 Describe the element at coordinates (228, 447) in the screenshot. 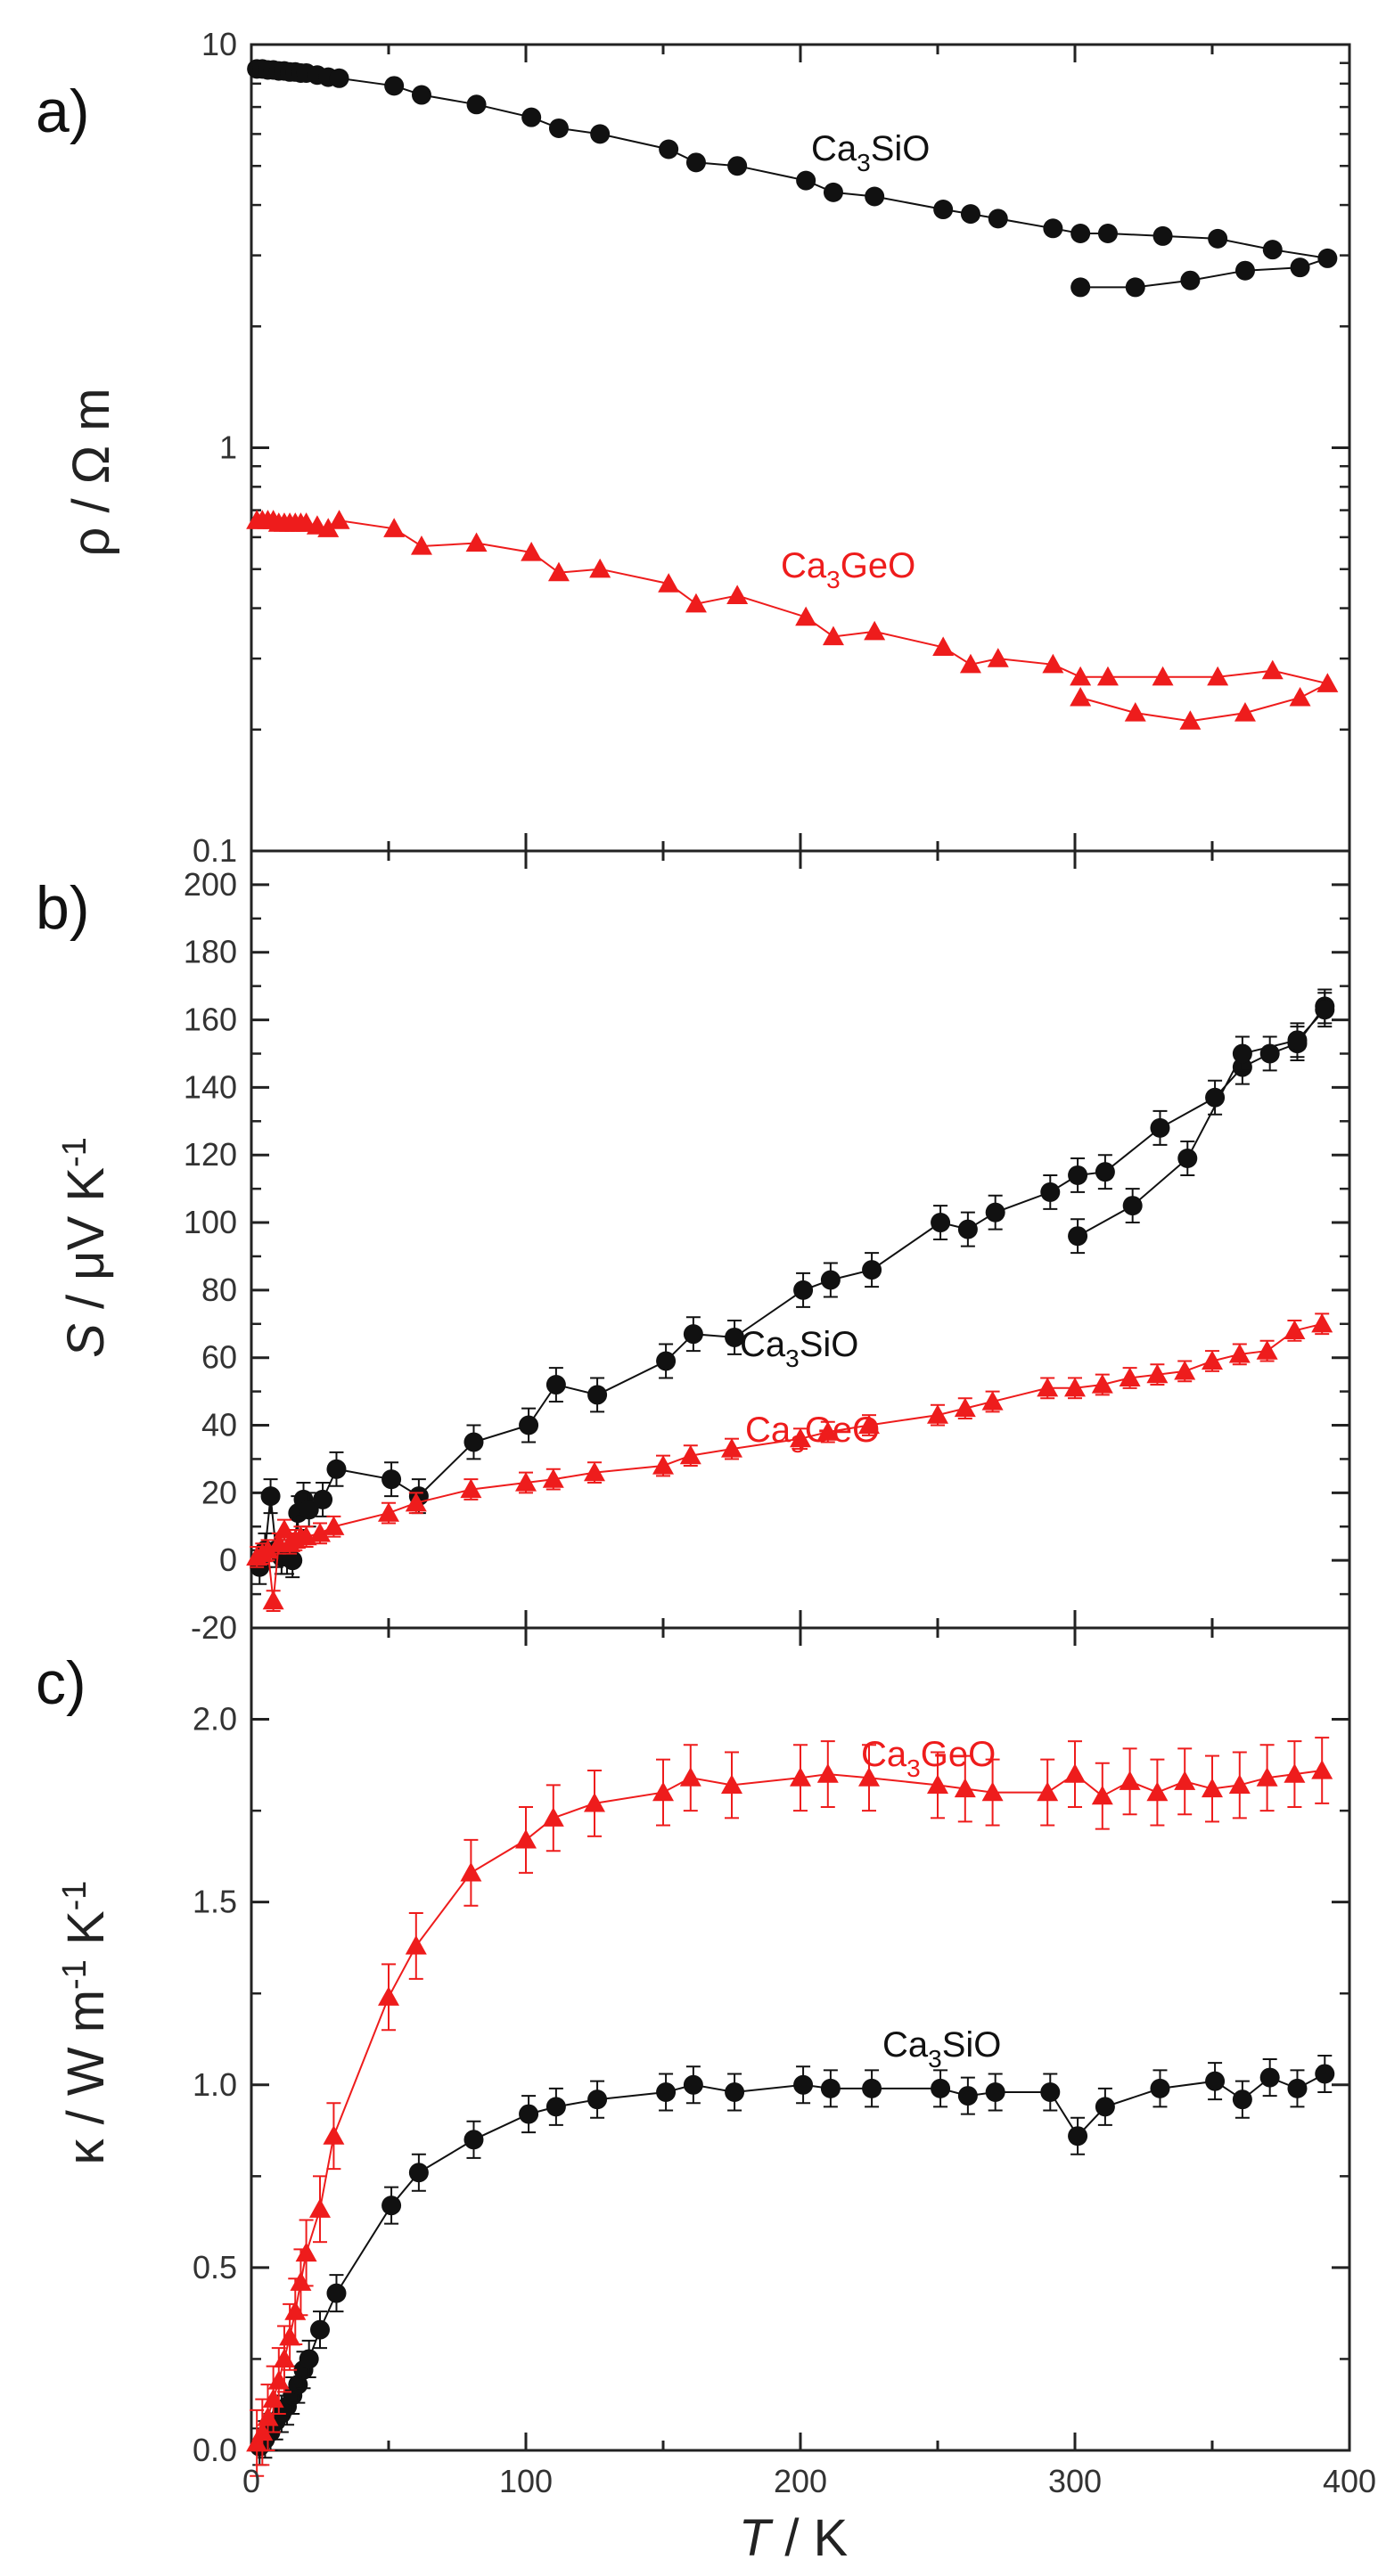

I see `panel-a-ytick-label: 1` at that location.